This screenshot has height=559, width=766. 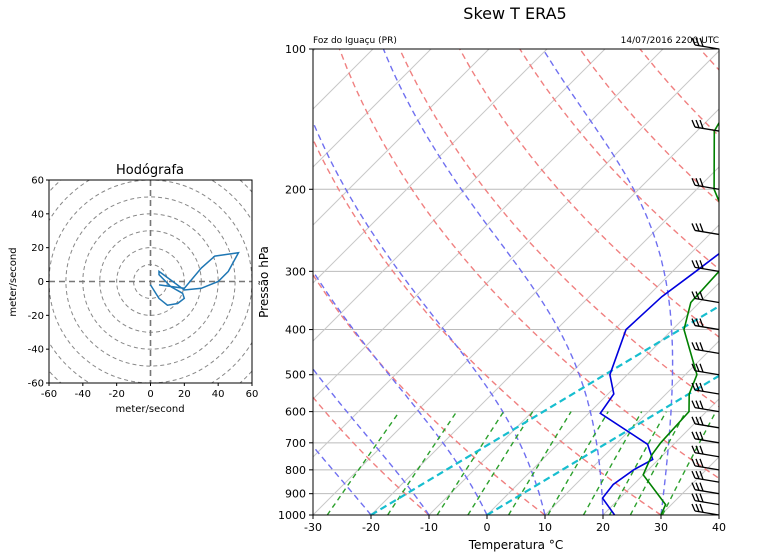 What do you see at coordinates (295, 271) in the screenshot?
I see `y-tick-label: 300` at bounding box center [295, 271].